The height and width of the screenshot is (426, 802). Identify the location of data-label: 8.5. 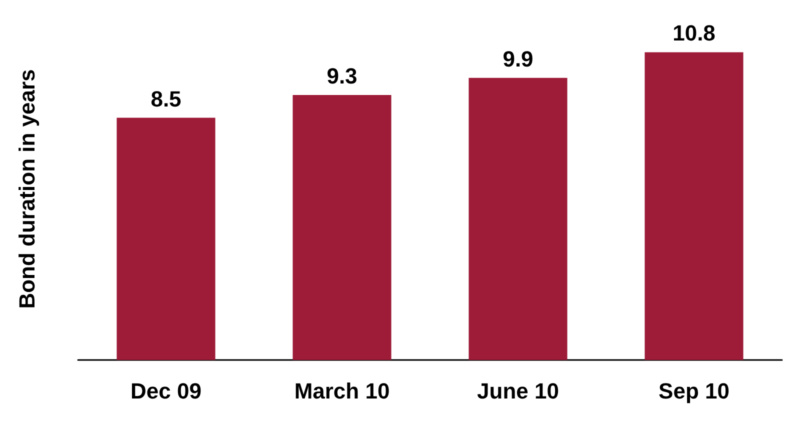
(166, 99).